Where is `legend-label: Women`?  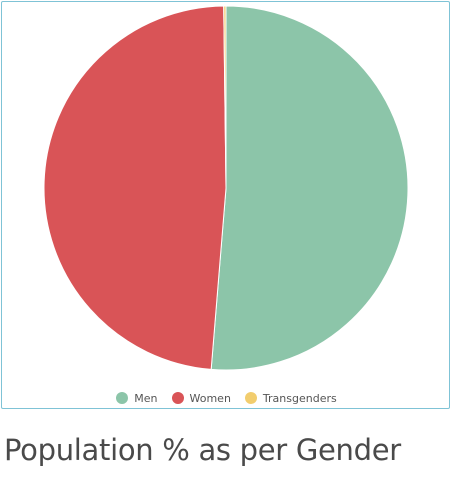
legend-label: Women is located at coordinates (210, 398).